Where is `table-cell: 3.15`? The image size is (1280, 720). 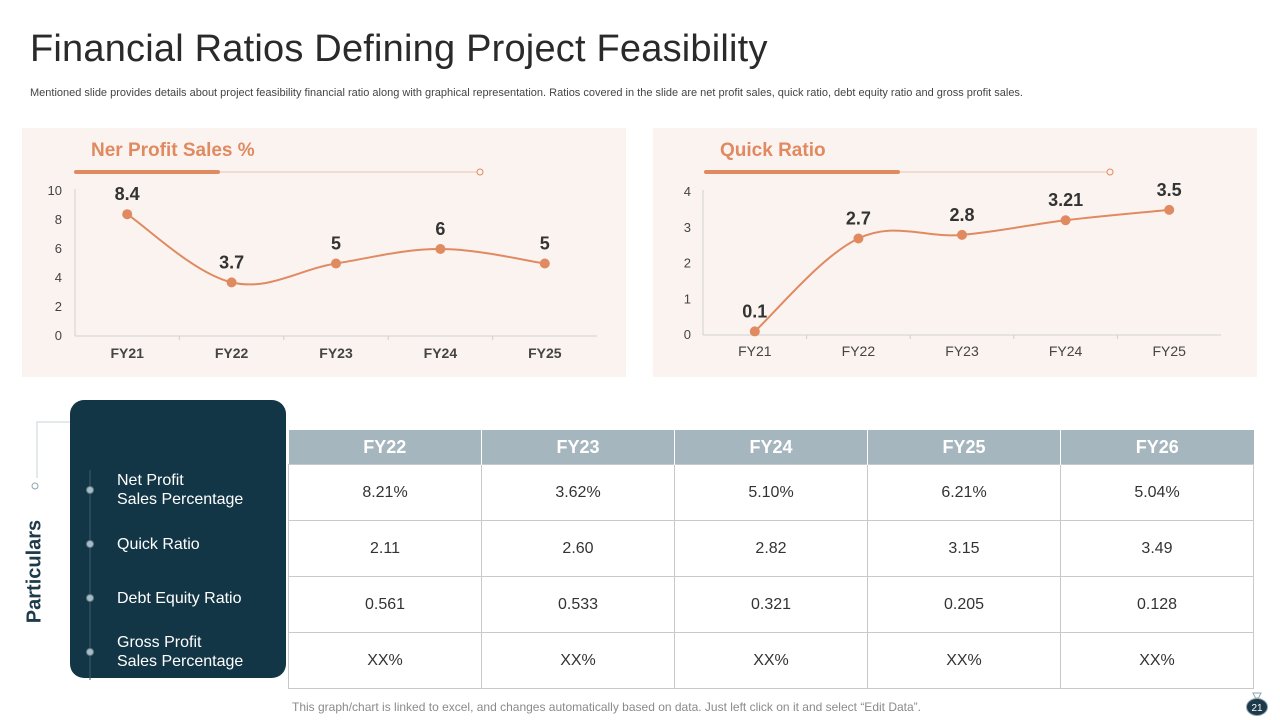 table-cell: 3.15 is located at coordinates (964, 548).